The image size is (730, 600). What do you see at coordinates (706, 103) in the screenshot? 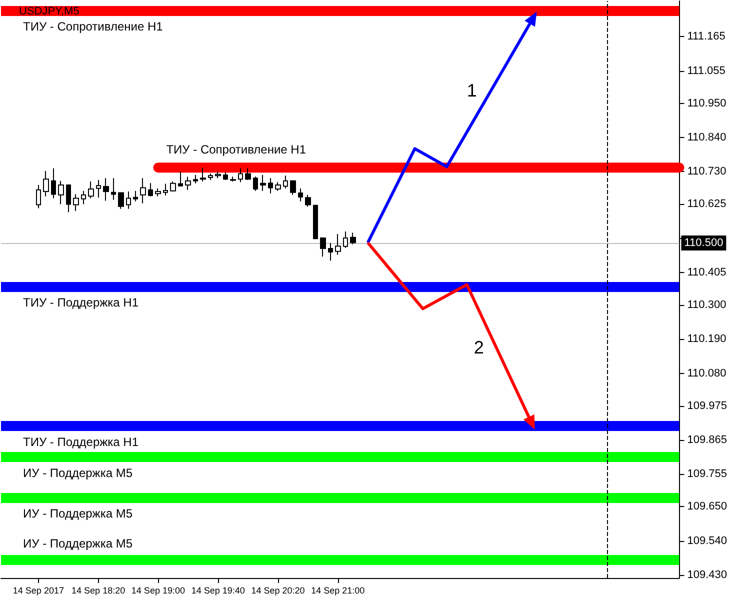
I see `y-tick-label: 110.950` at bounding box center [706, 103].